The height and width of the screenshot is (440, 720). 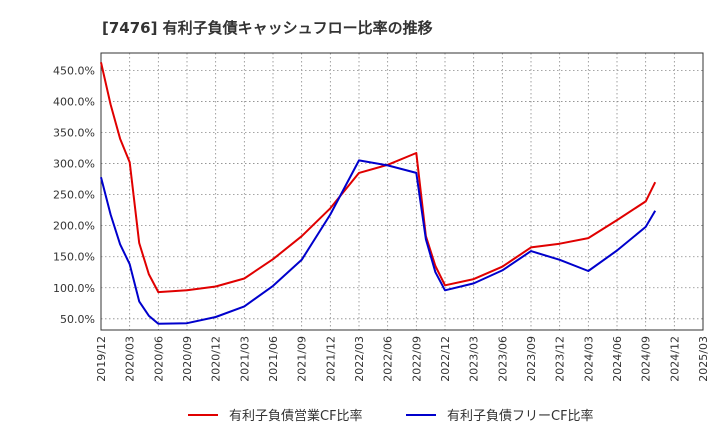 What do you see at coordinates (502, 359) in the screenshot?
I see `x-tick-label: 2023/06` at bounding box center [502, 359].